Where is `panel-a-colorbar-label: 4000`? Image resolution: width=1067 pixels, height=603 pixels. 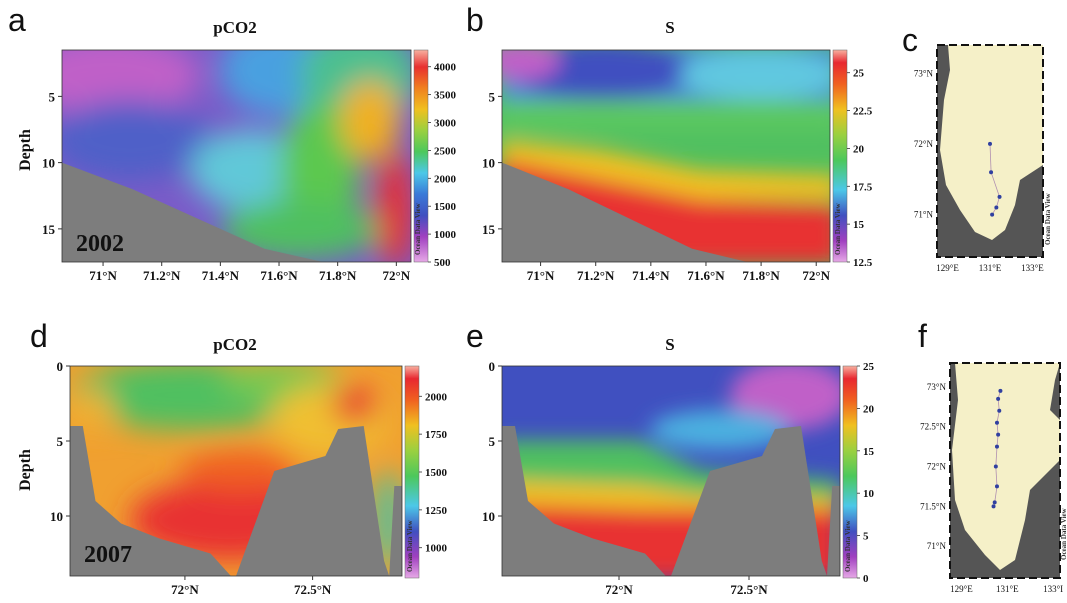 panel-a-colorbar-label: 4000 is located at coordinates (445, 68).